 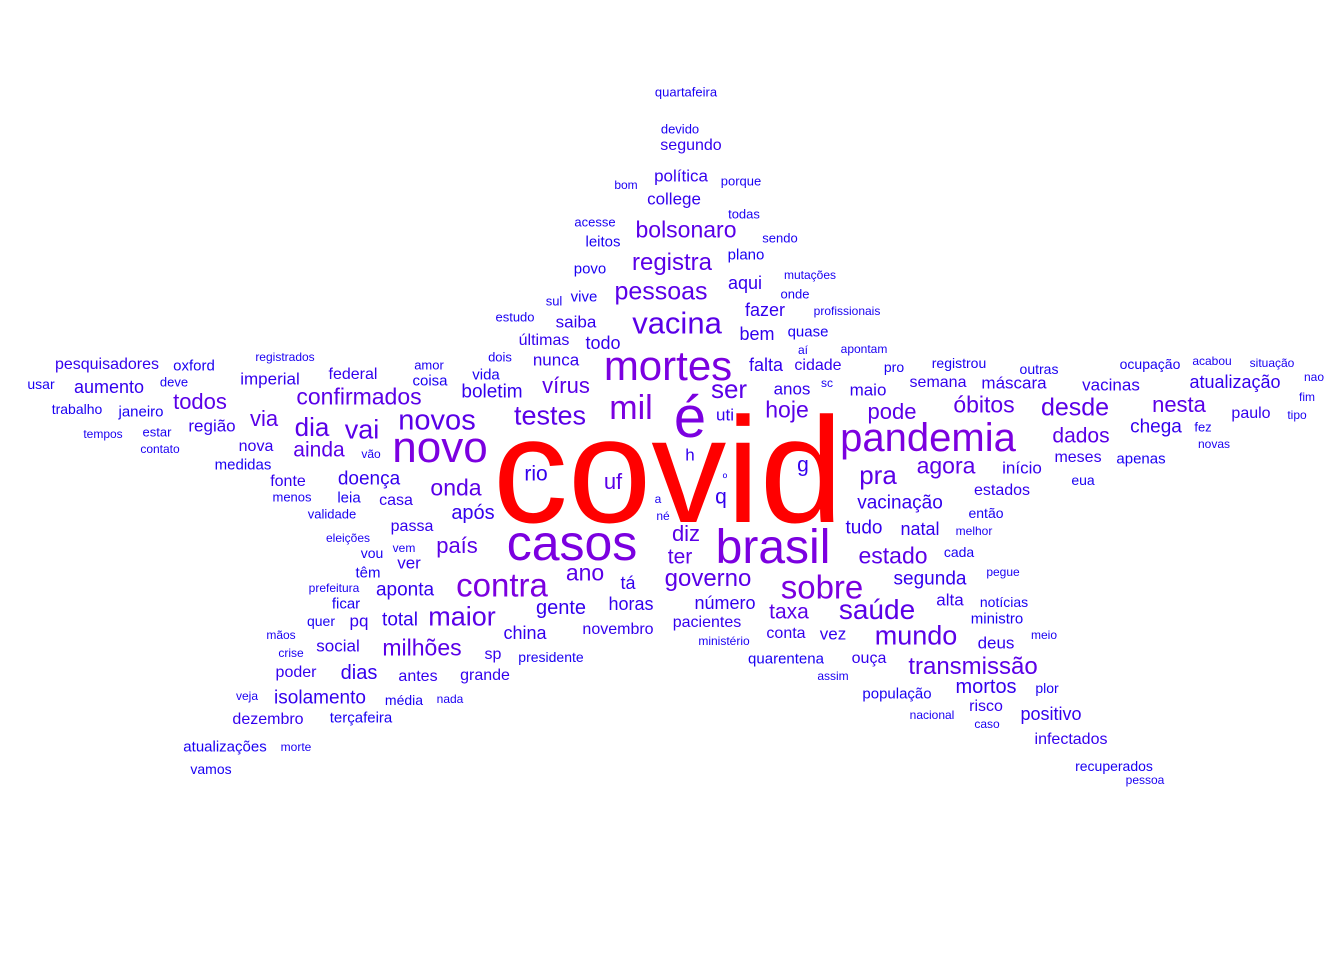 I want to click on word-85: social, so click(x=338, y=646).